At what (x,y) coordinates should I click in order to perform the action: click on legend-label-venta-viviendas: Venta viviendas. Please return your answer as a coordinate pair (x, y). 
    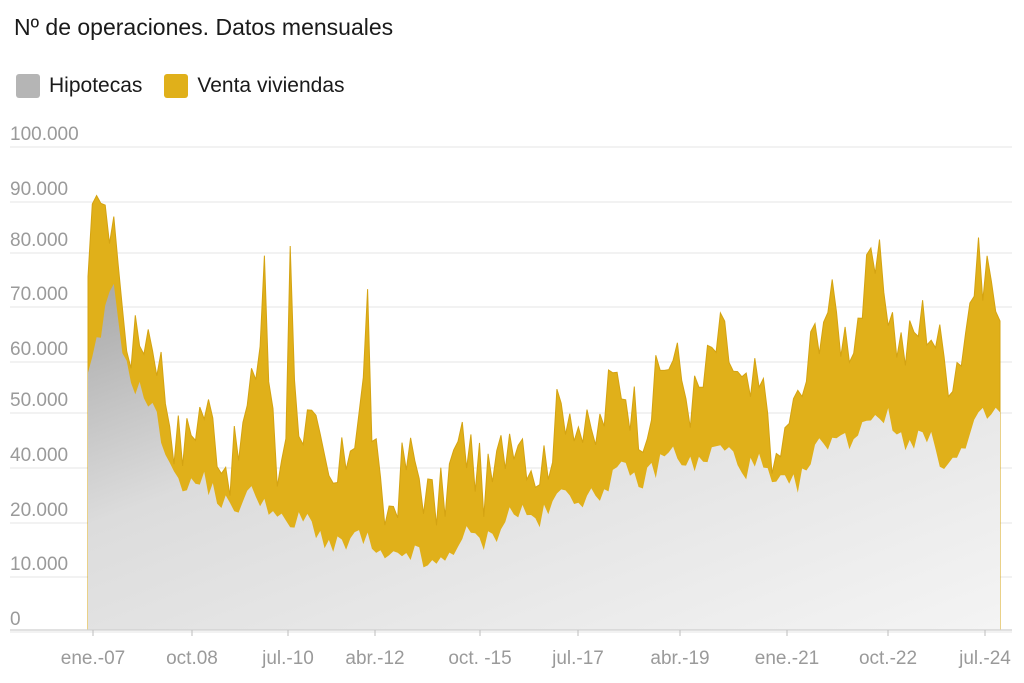
    Looking at the image, I should click on (271, 85).